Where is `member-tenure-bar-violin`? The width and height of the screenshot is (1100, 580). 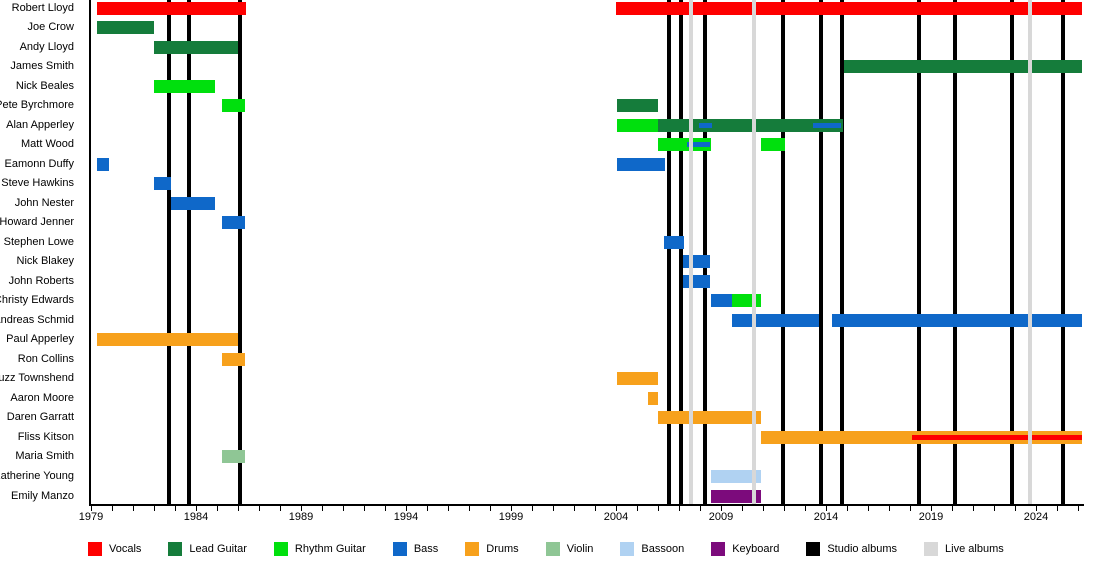
member-tenure-bar-violin is located at coordinates (234, 457).